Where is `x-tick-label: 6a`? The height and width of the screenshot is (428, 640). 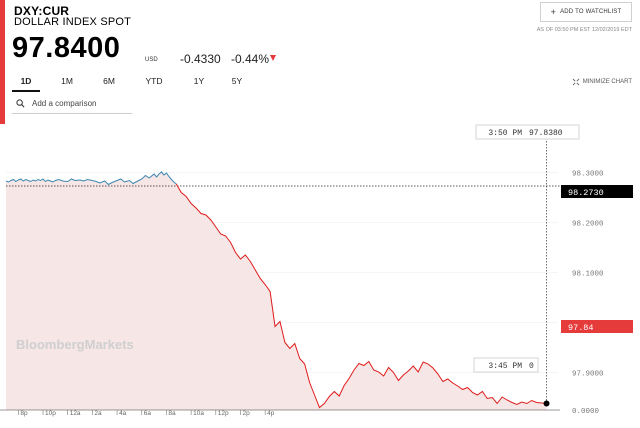 x-tick-label: 6a is located at coordinates (148, 413).